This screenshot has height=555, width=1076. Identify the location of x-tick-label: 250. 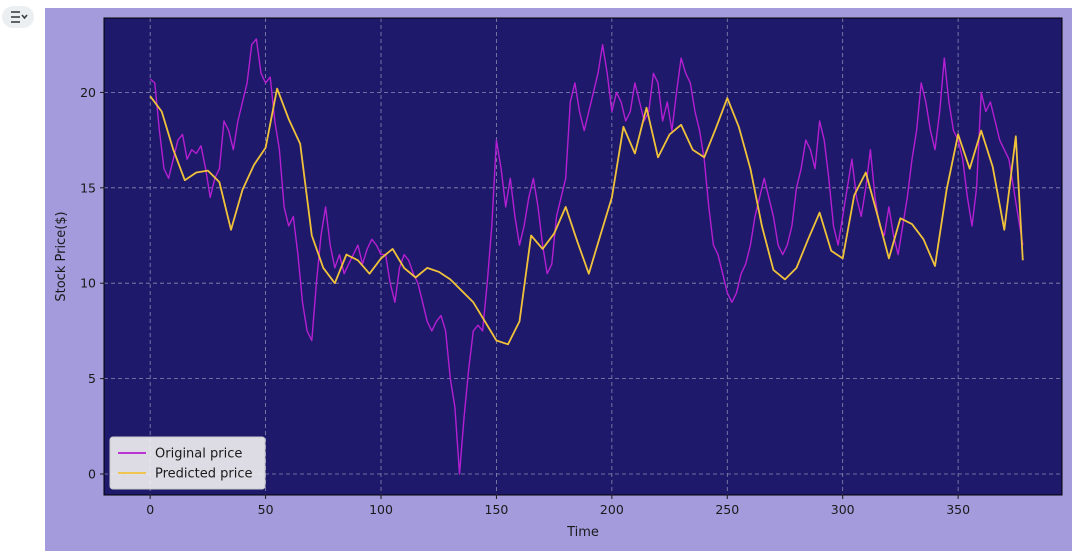
(727, 509).